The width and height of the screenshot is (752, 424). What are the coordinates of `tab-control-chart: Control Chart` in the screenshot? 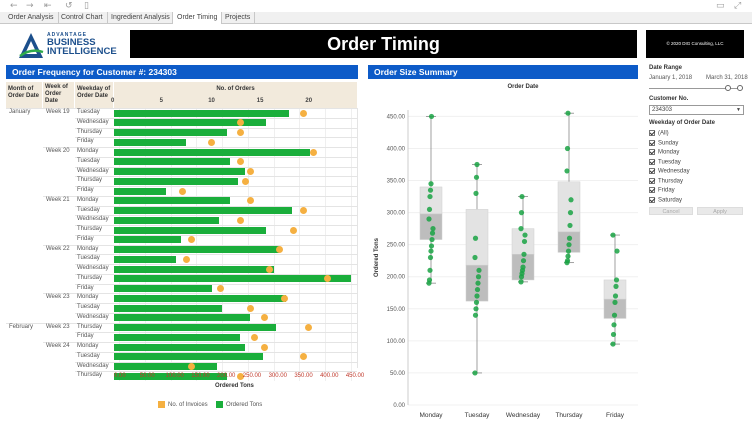 It's located at (82, 18).